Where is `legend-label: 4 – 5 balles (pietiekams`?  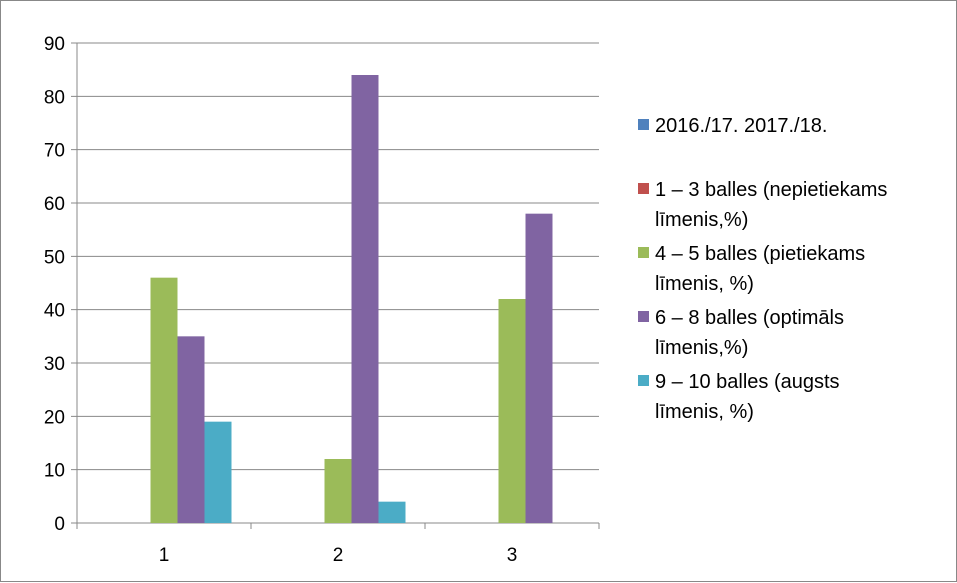
legend-label: 4 – 5 balles (pietiekams is located at coordinates (760, 254).